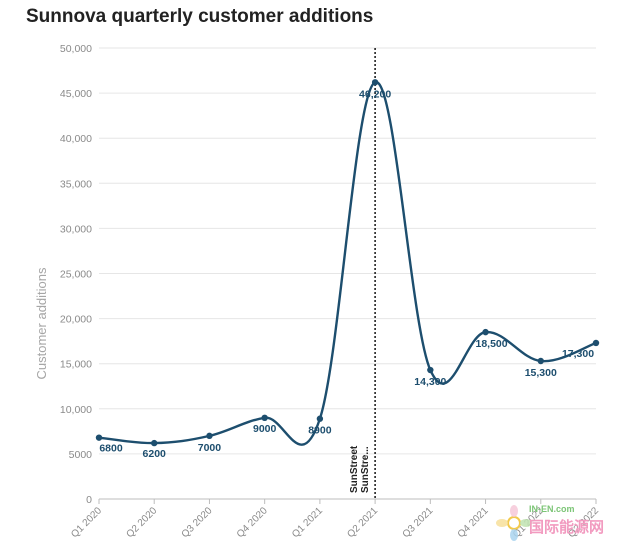 This screenshot has height=554, width=621. I want to click on chart-title: Sunnova quarterly customer additions, so click(200, 16).